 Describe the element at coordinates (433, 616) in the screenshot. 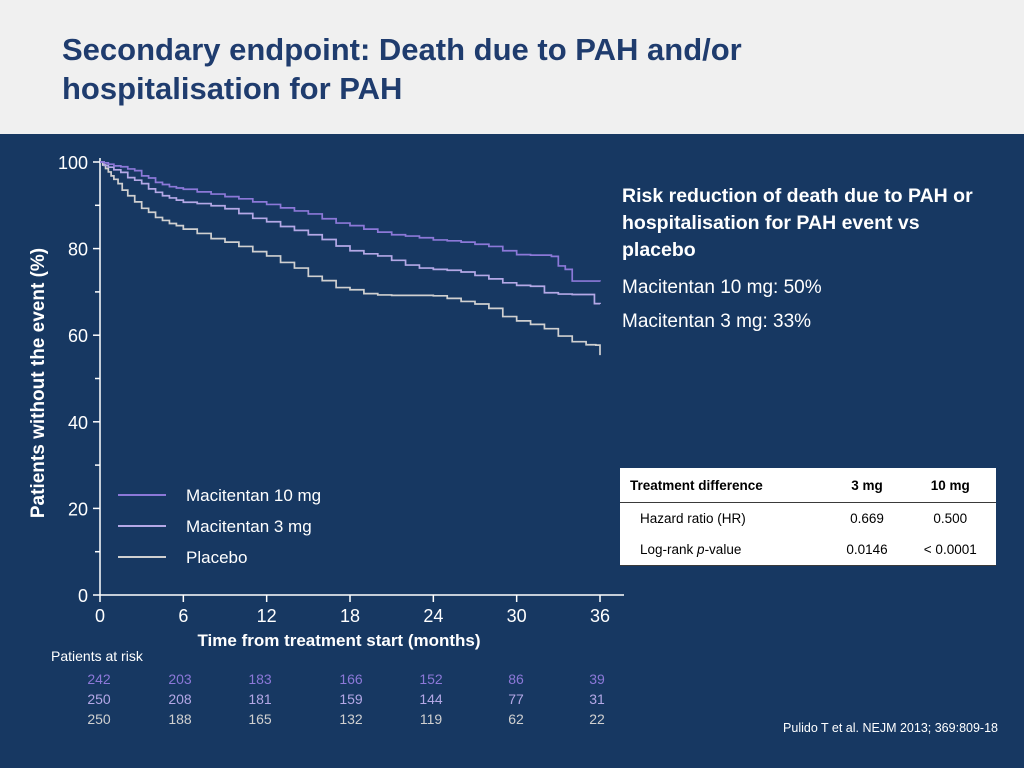

I see `x-tick-label: 24` at that location.